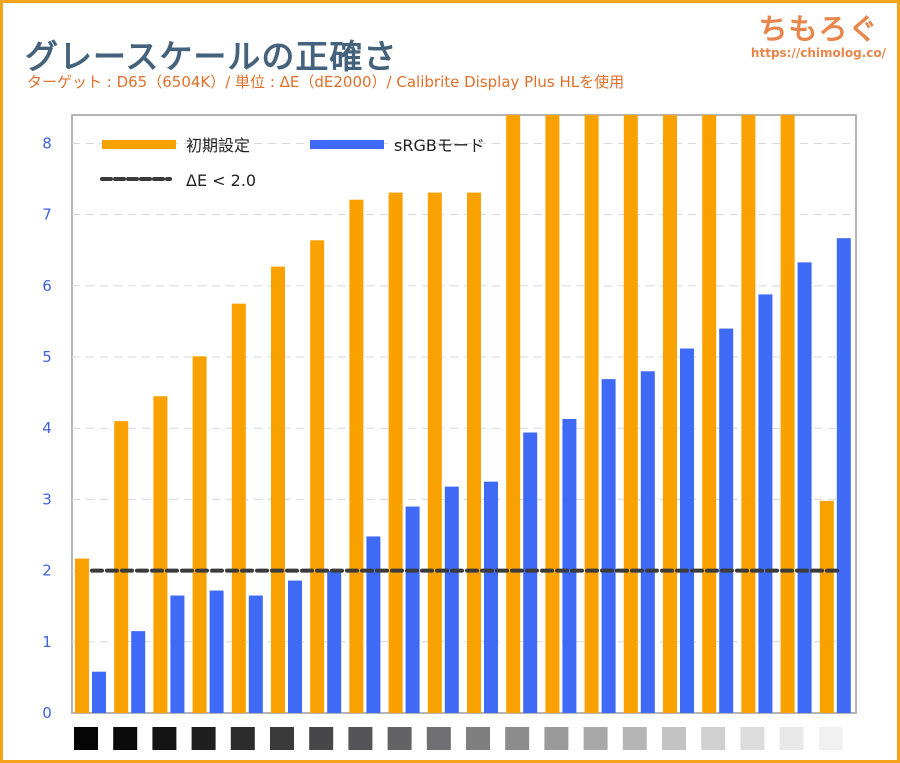 This screenshot has width=900, height=763. What do you see at coordinates (439, 145) in the screenshot?
I see `legend-label-srgb: sRGBモード` at bounding box center [439, 145].